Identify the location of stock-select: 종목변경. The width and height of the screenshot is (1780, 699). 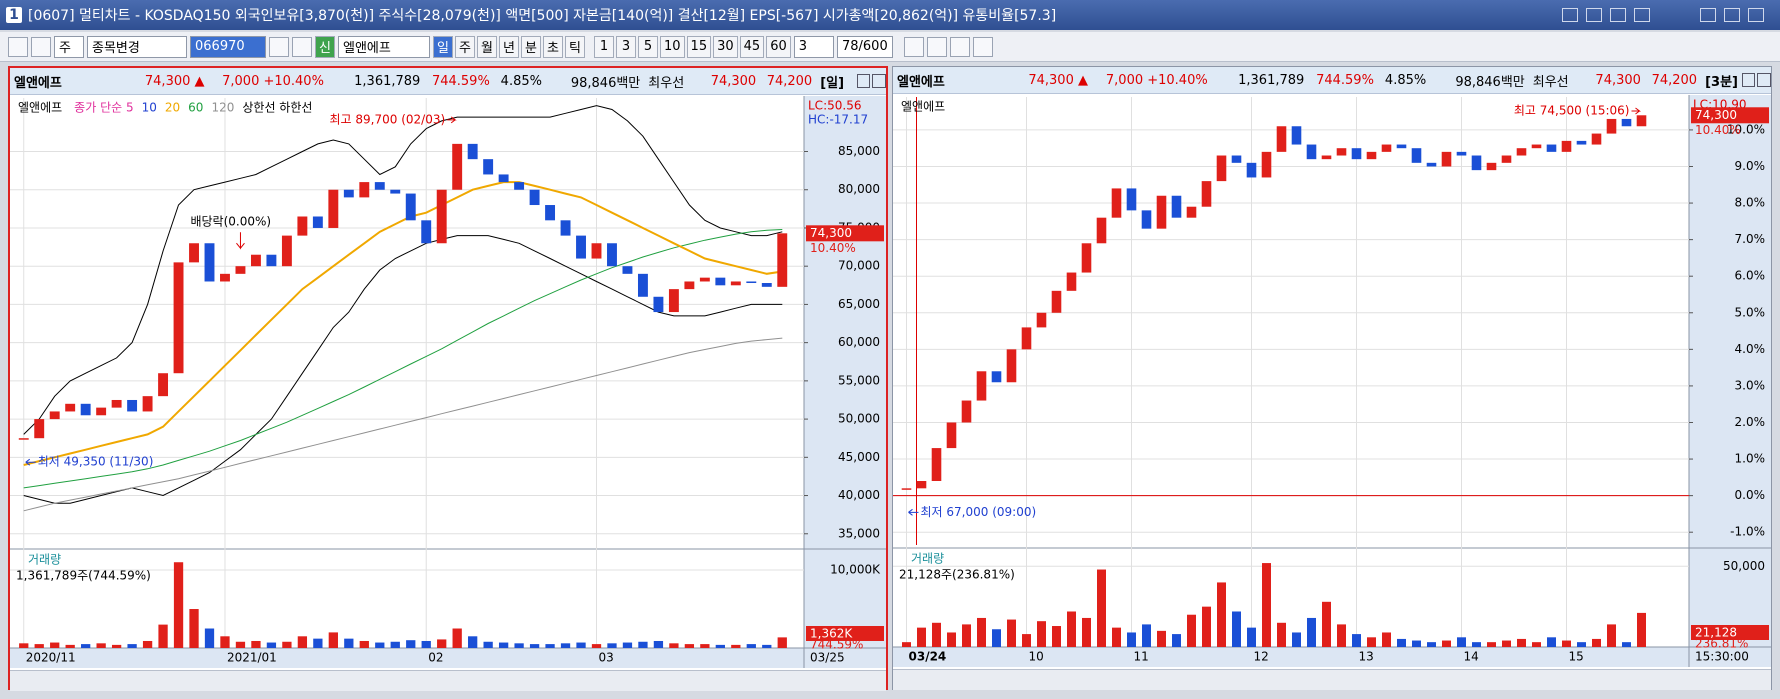
(137, 46).